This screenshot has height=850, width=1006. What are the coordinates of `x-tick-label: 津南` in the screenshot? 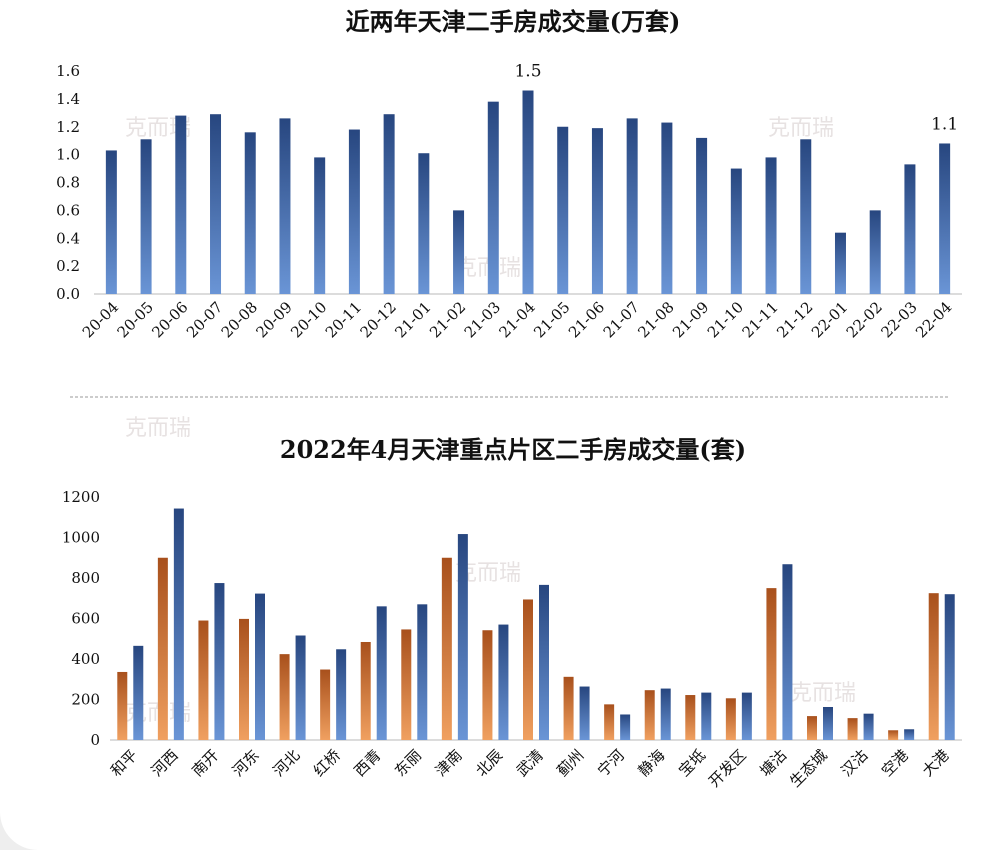 It's located at (449, 763).